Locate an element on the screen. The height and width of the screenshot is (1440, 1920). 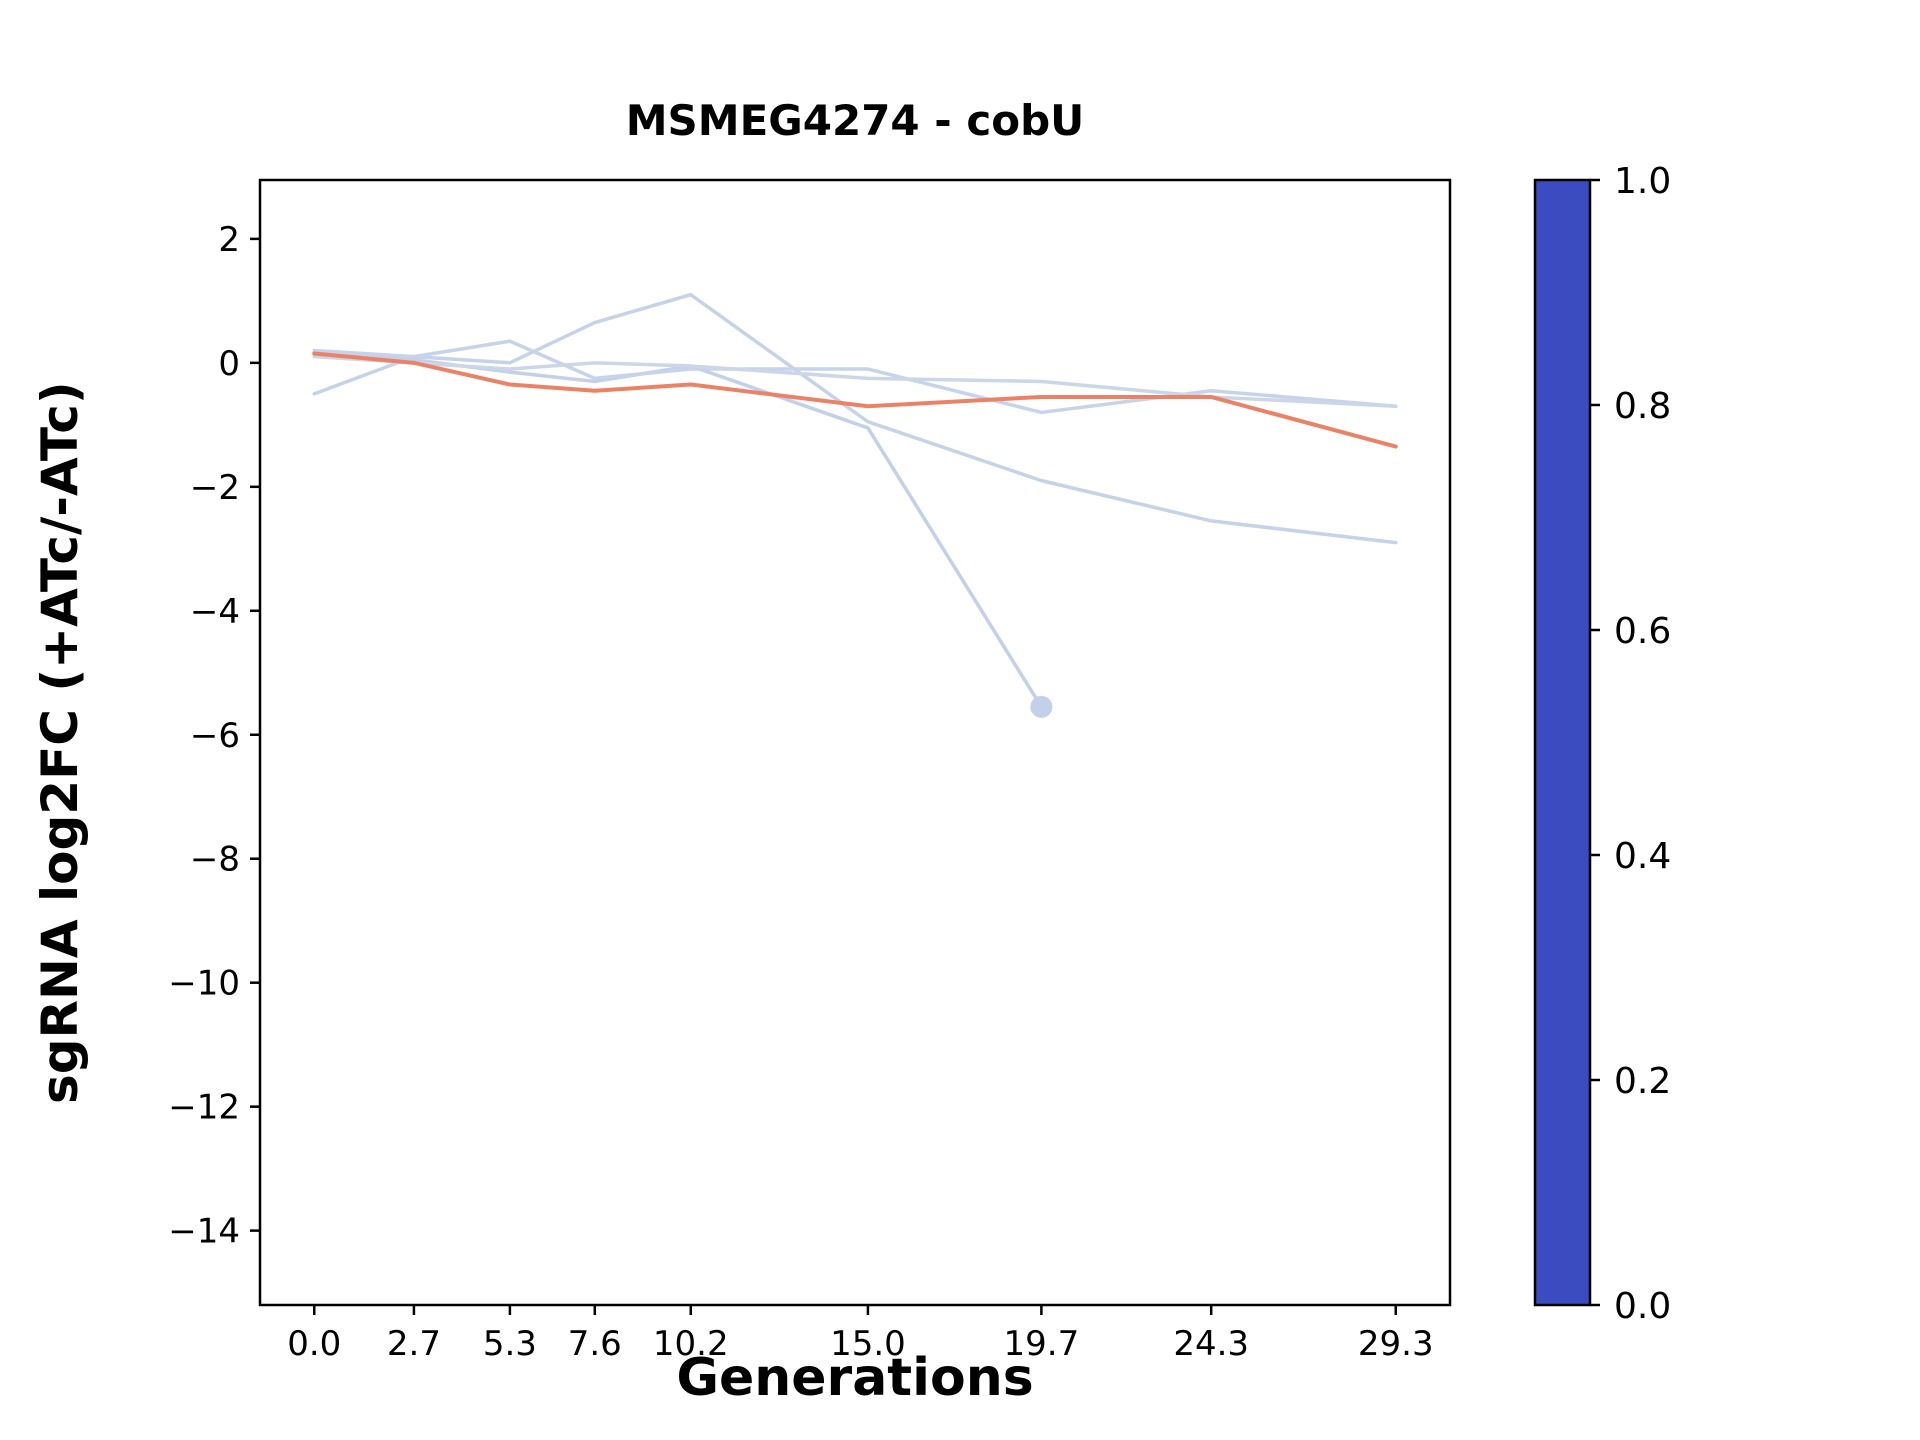
x-tick-label: 19.7 is located at coordinates (1042, 1344).